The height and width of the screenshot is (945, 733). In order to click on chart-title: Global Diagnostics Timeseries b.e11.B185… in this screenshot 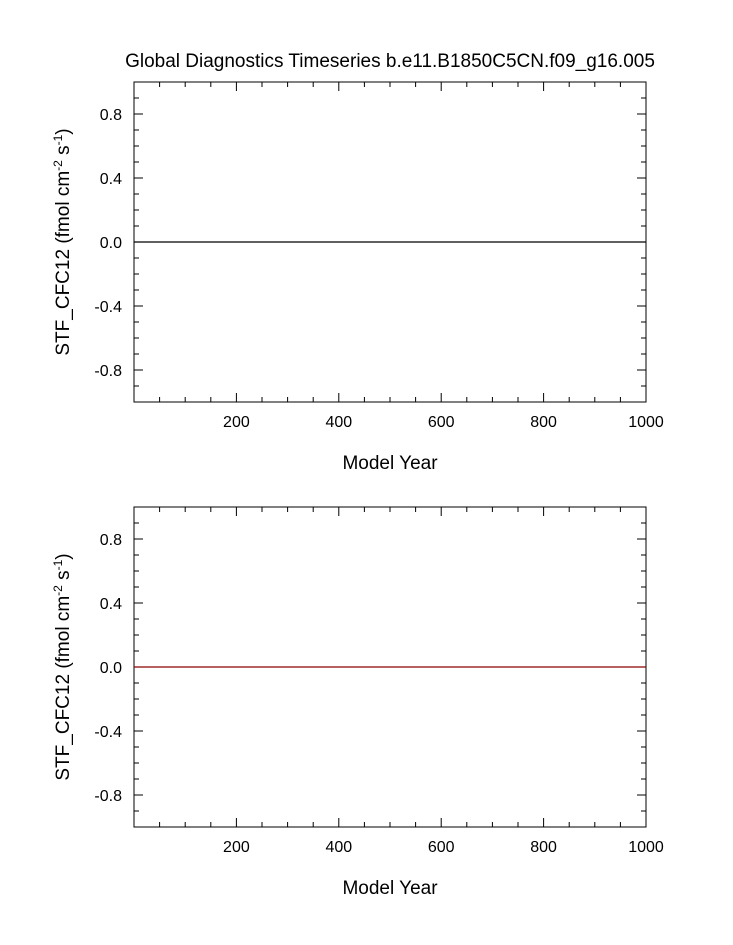, I will do `click(390, 61)`.